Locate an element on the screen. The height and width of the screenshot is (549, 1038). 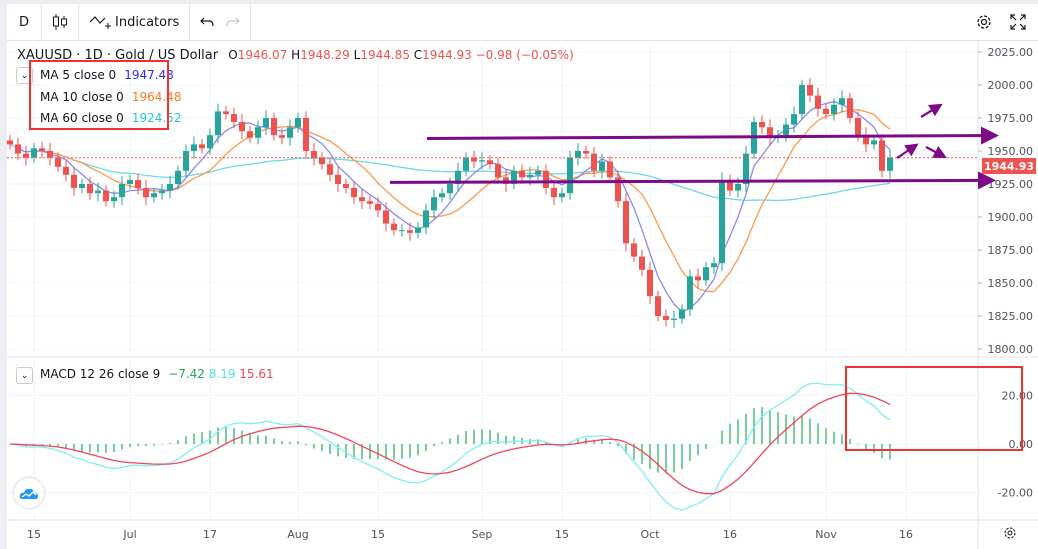
open-label: O is located at coordinates (233, 55).